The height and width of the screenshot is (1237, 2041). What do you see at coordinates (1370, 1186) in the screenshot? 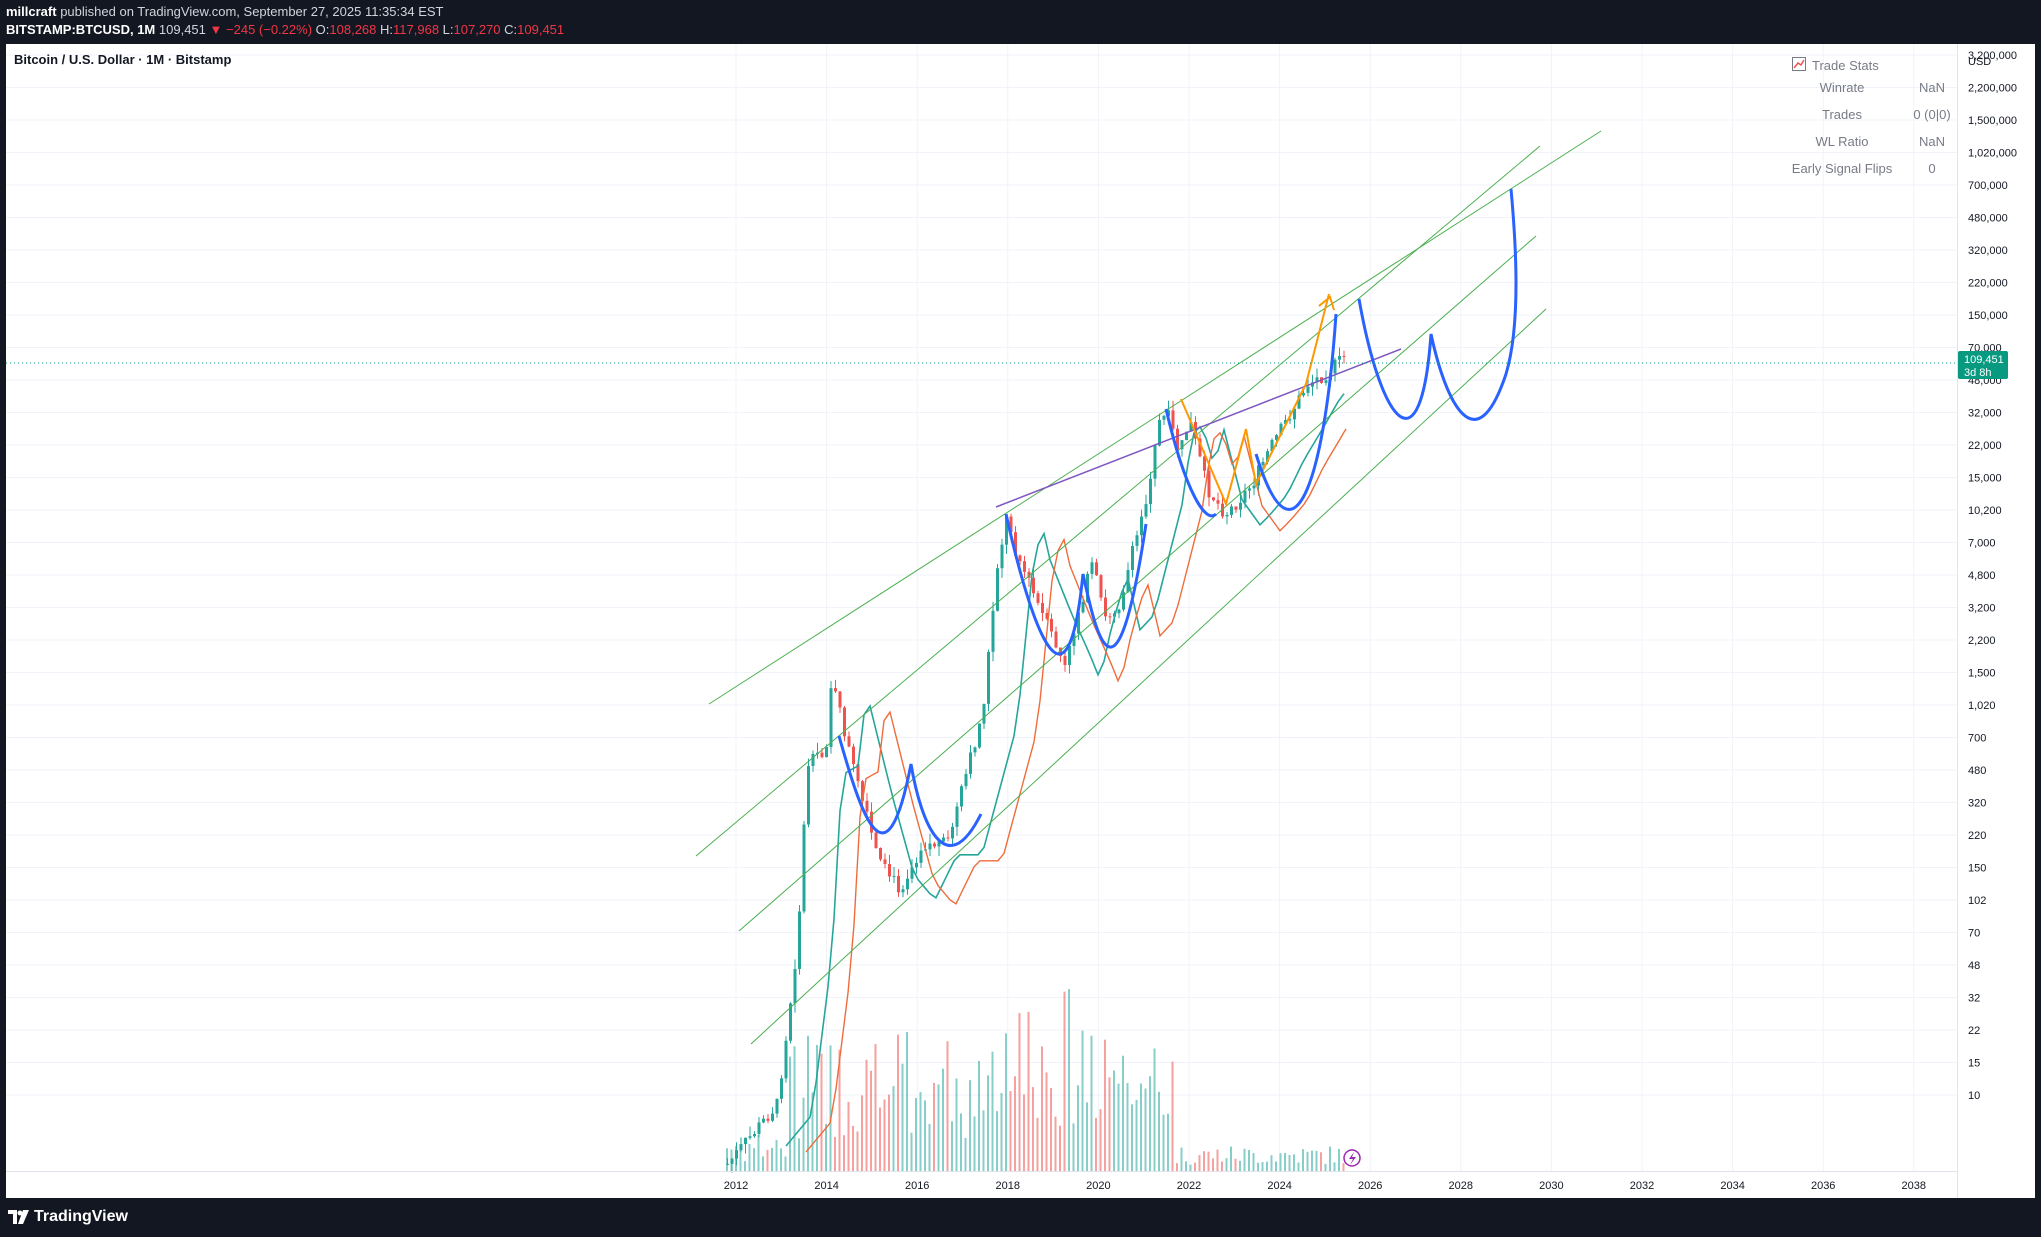
I see `time-tick: 2026` at bounding box center [1370, 1186].